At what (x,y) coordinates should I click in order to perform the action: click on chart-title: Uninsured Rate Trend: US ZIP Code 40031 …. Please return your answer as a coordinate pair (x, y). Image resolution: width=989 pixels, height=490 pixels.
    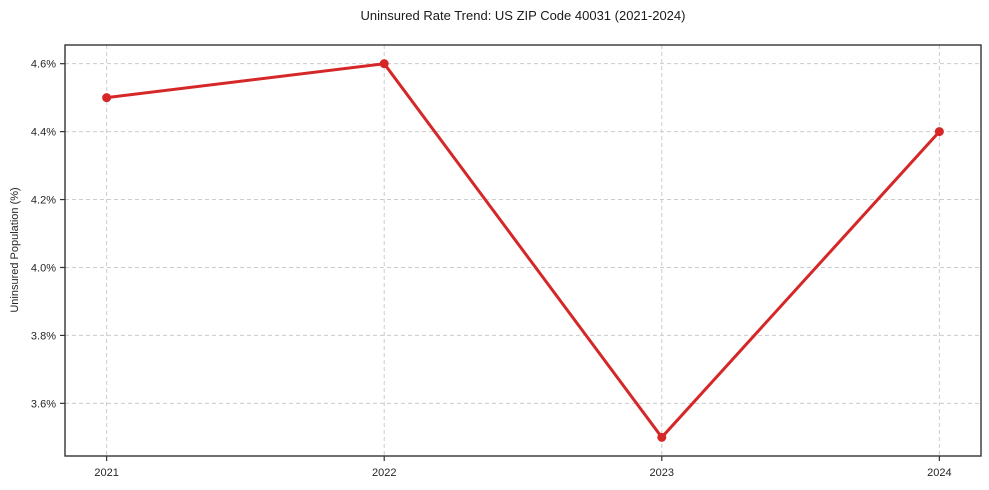
    Looking at the image, I should click on (523, 15).